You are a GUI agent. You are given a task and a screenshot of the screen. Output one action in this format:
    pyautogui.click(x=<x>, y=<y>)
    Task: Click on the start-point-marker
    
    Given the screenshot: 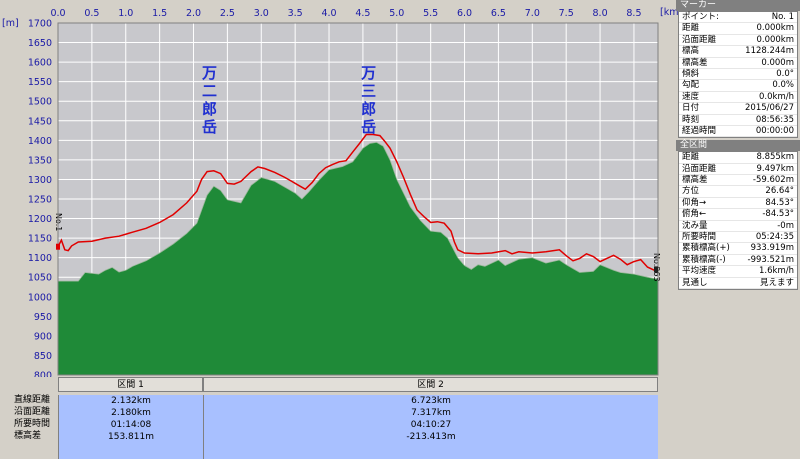 What is the action you would take?
    pyautogui.click(x=58, y=246)
    